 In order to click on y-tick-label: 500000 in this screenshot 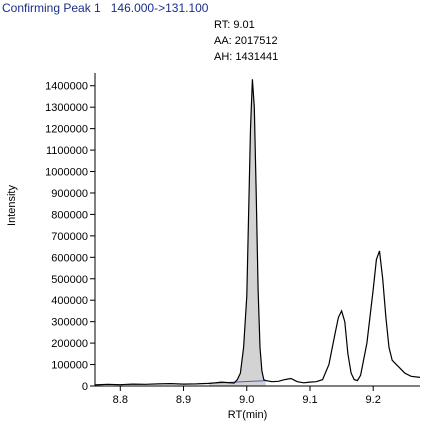, I will do `click(69, 280)`.